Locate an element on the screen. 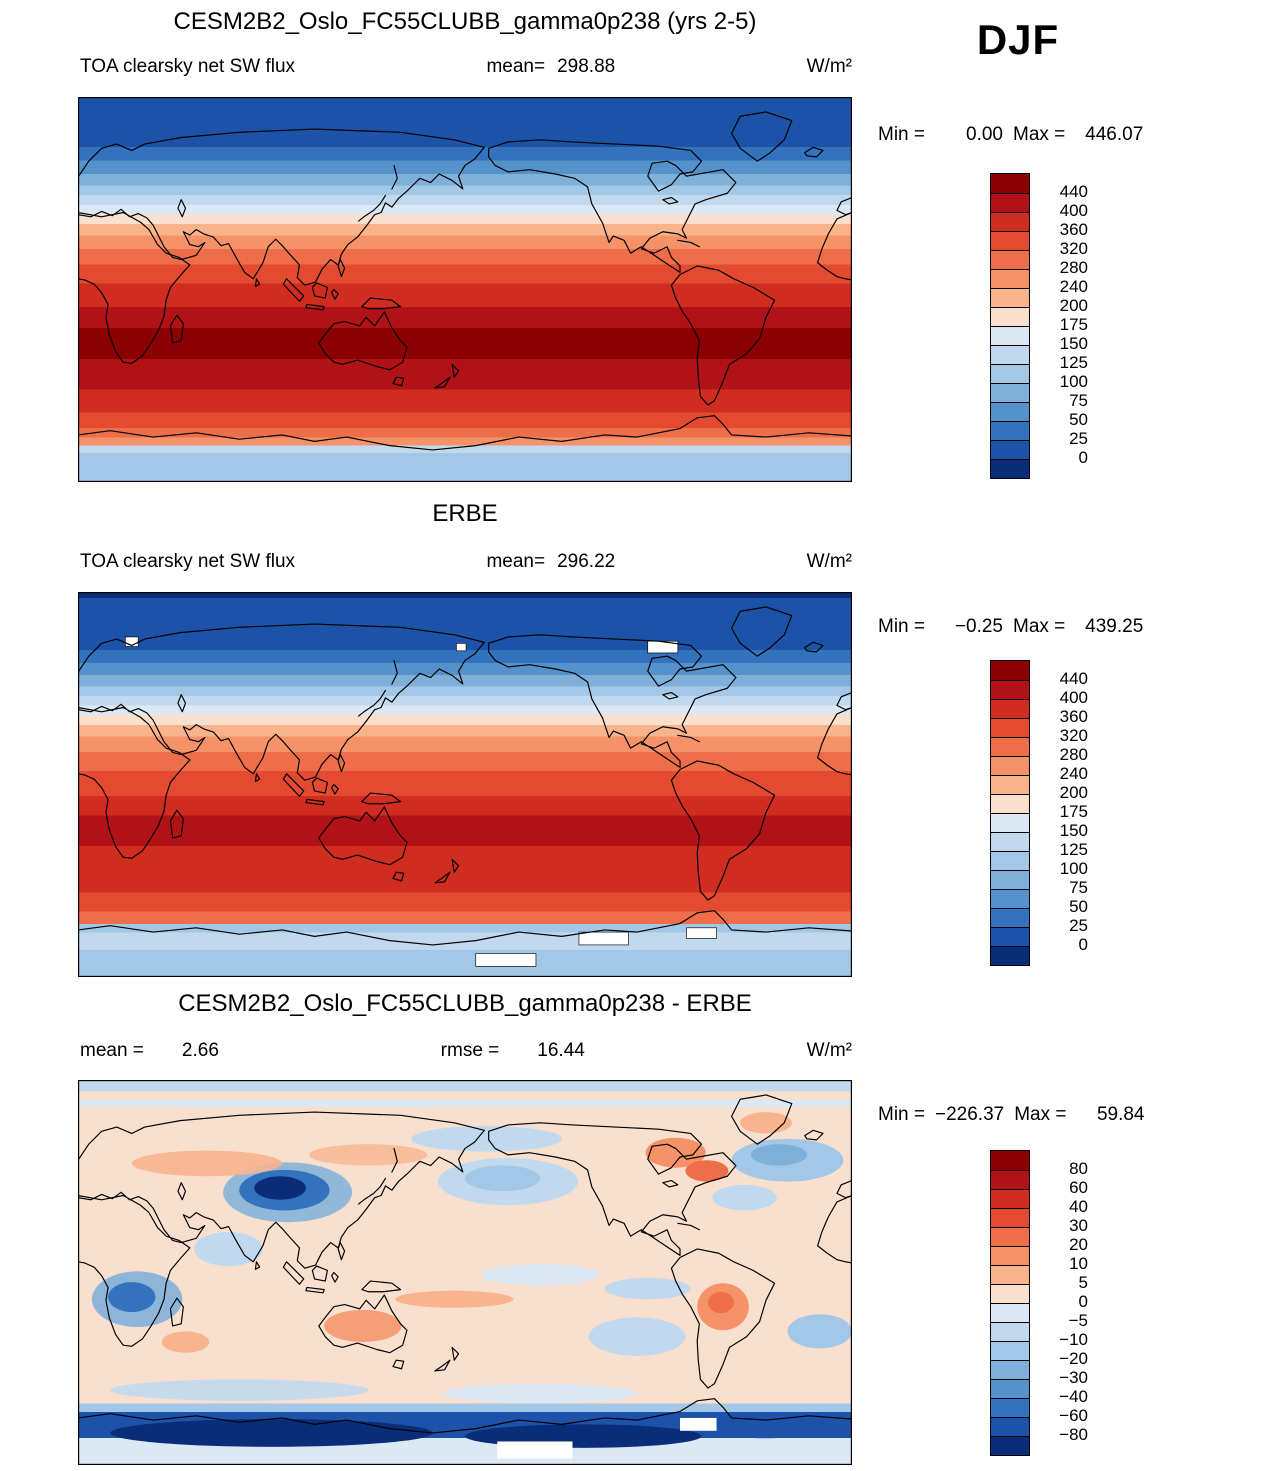 The width and height of the screenshot is (1285, 1471). colorbar-tick-label: 200 is located at coordinates (1073, 792).